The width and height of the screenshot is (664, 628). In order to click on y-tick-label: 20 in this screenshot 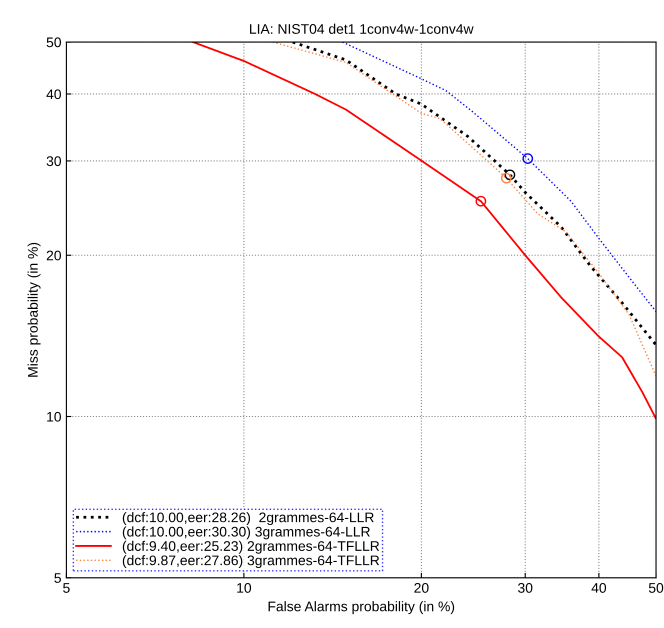, I will do `click(53, 255)`.